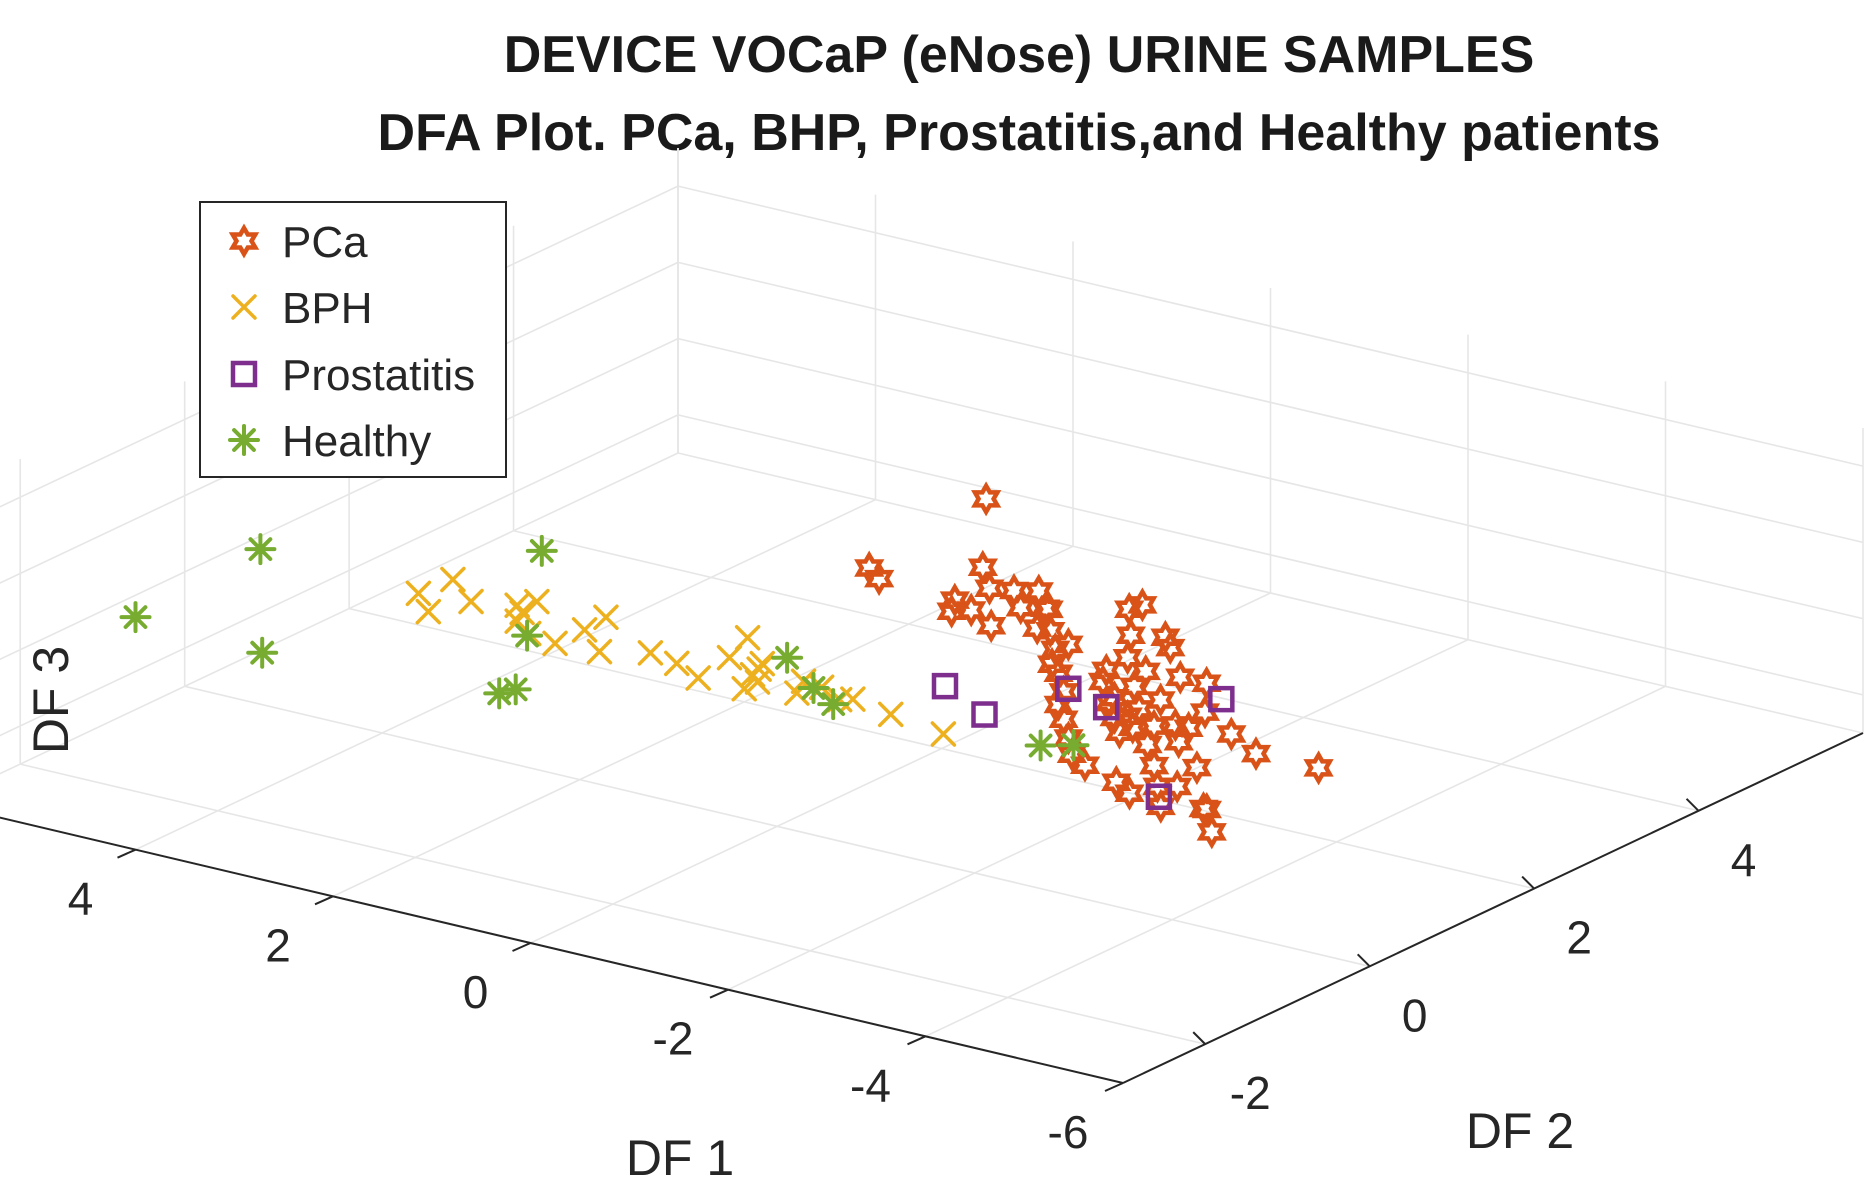  I want to click on series-prostatitis, so click(1083, 741).